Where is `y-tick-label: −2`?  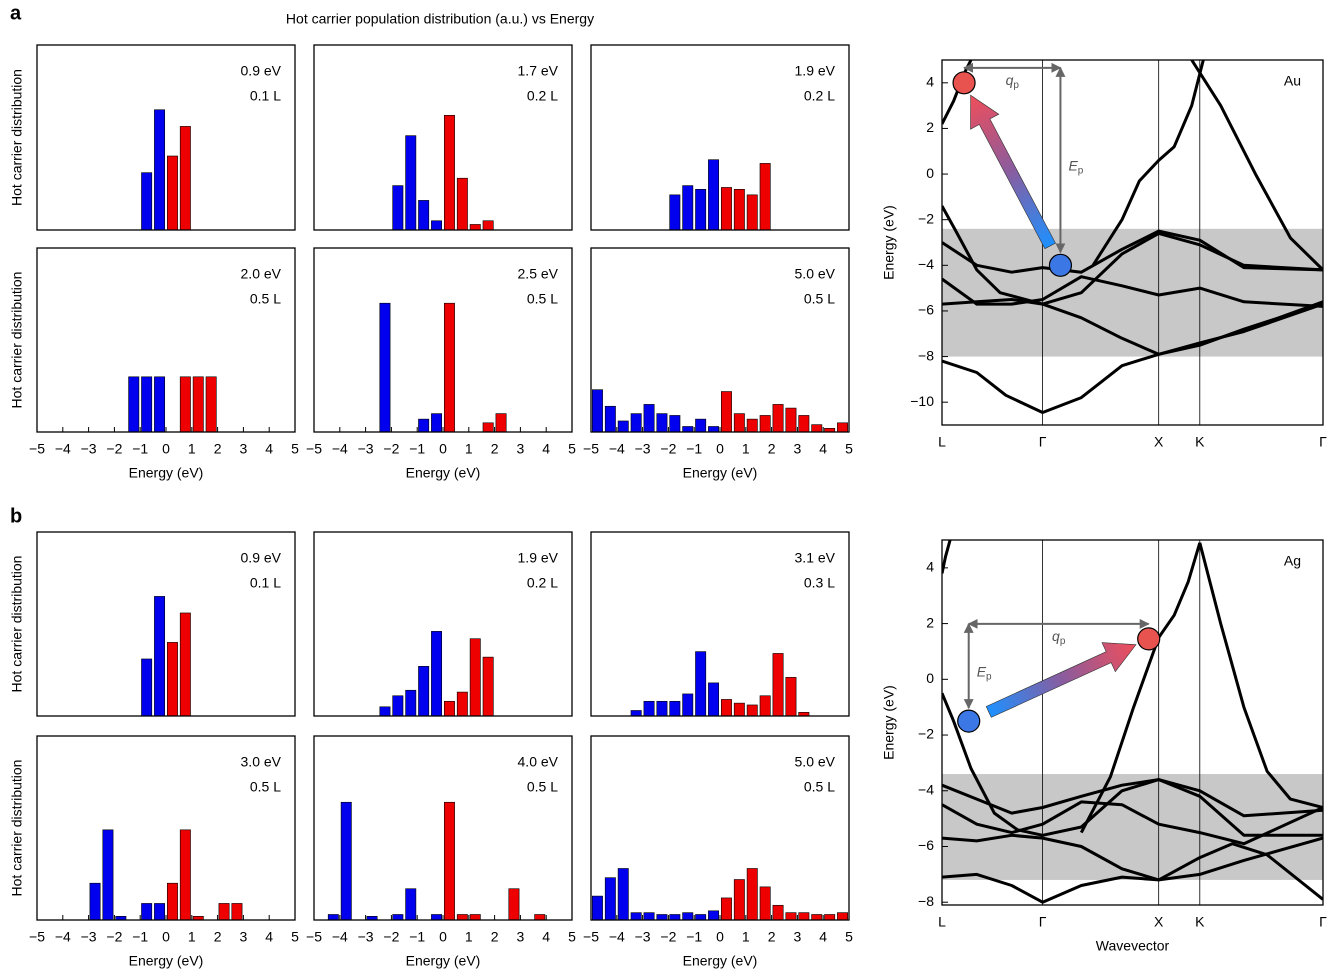 y-tick-label: −2 is located at coordinates (926, 734).